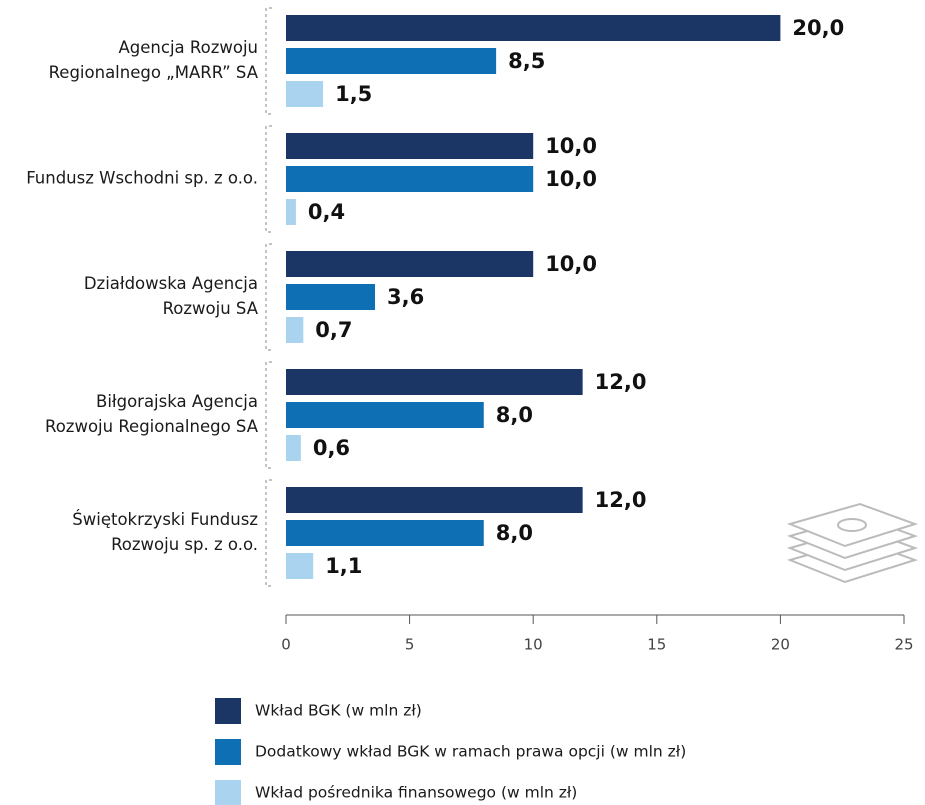 The image size is (925, 805). I want to click on money-icon, so click(852, 543).